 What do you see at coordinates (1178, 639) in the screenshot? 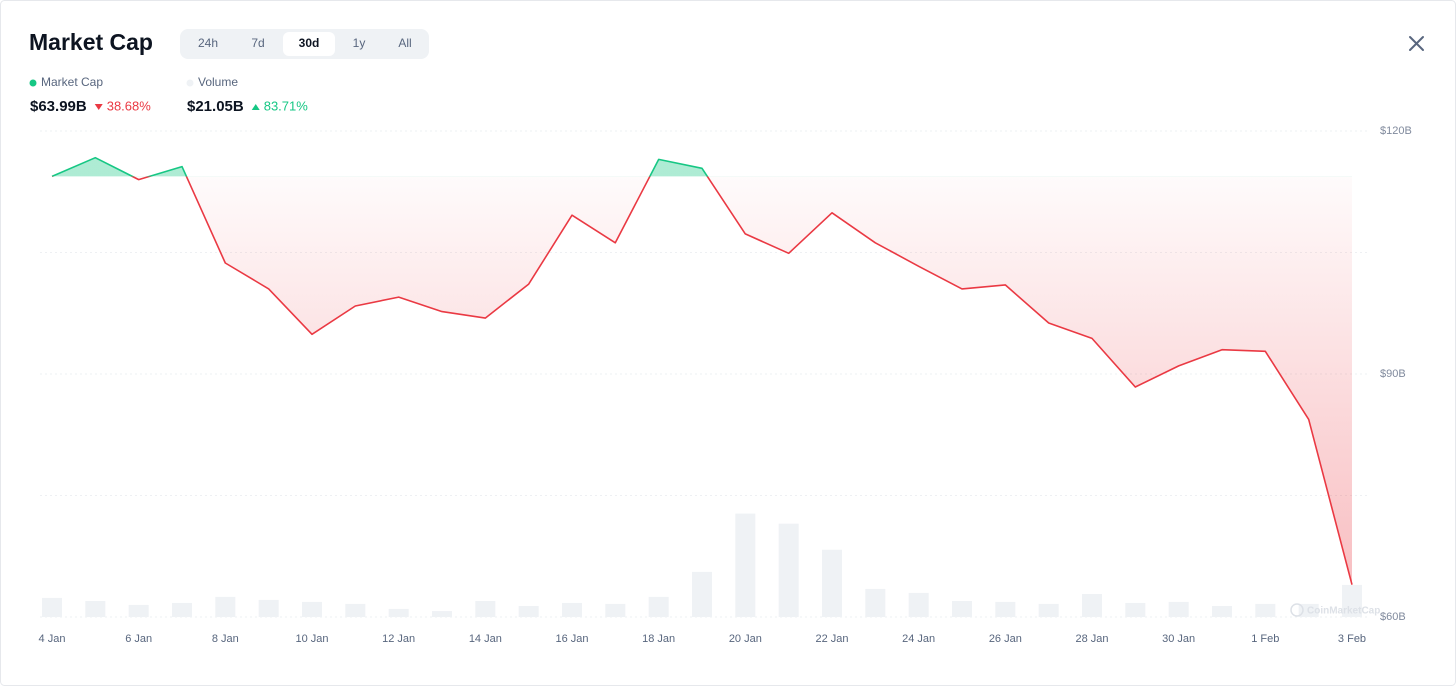
I see `x-tick-label: 30 Jan` at bounding box center [1178, 639].